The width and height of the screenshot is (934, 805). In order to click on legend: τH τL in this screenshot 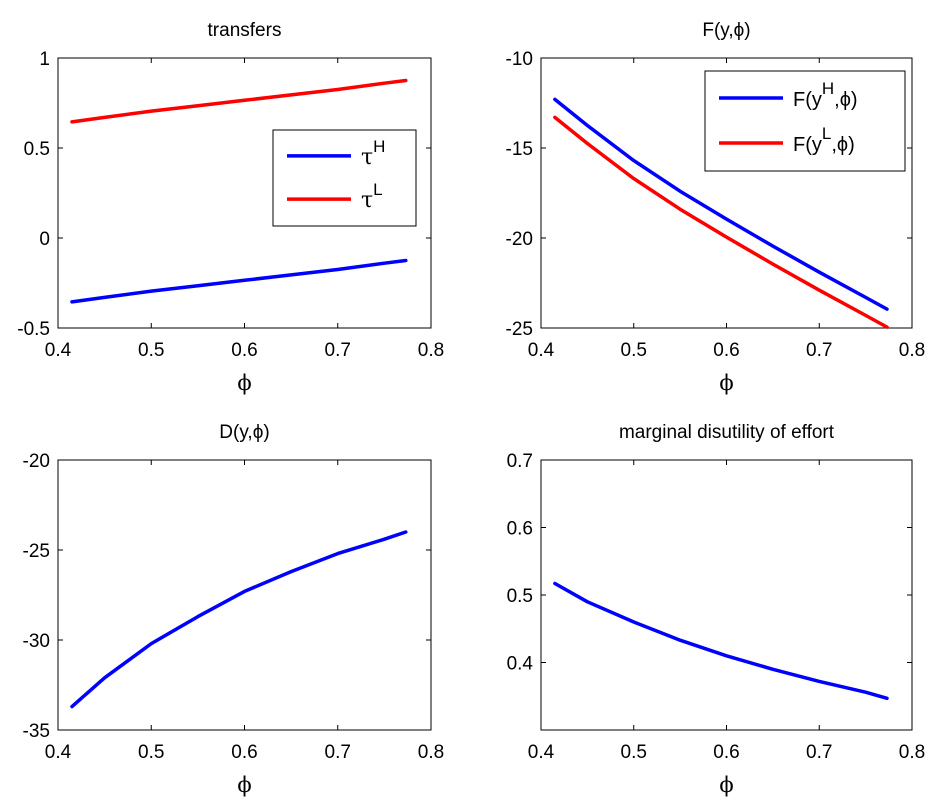, I will do `click(344, 178)`.